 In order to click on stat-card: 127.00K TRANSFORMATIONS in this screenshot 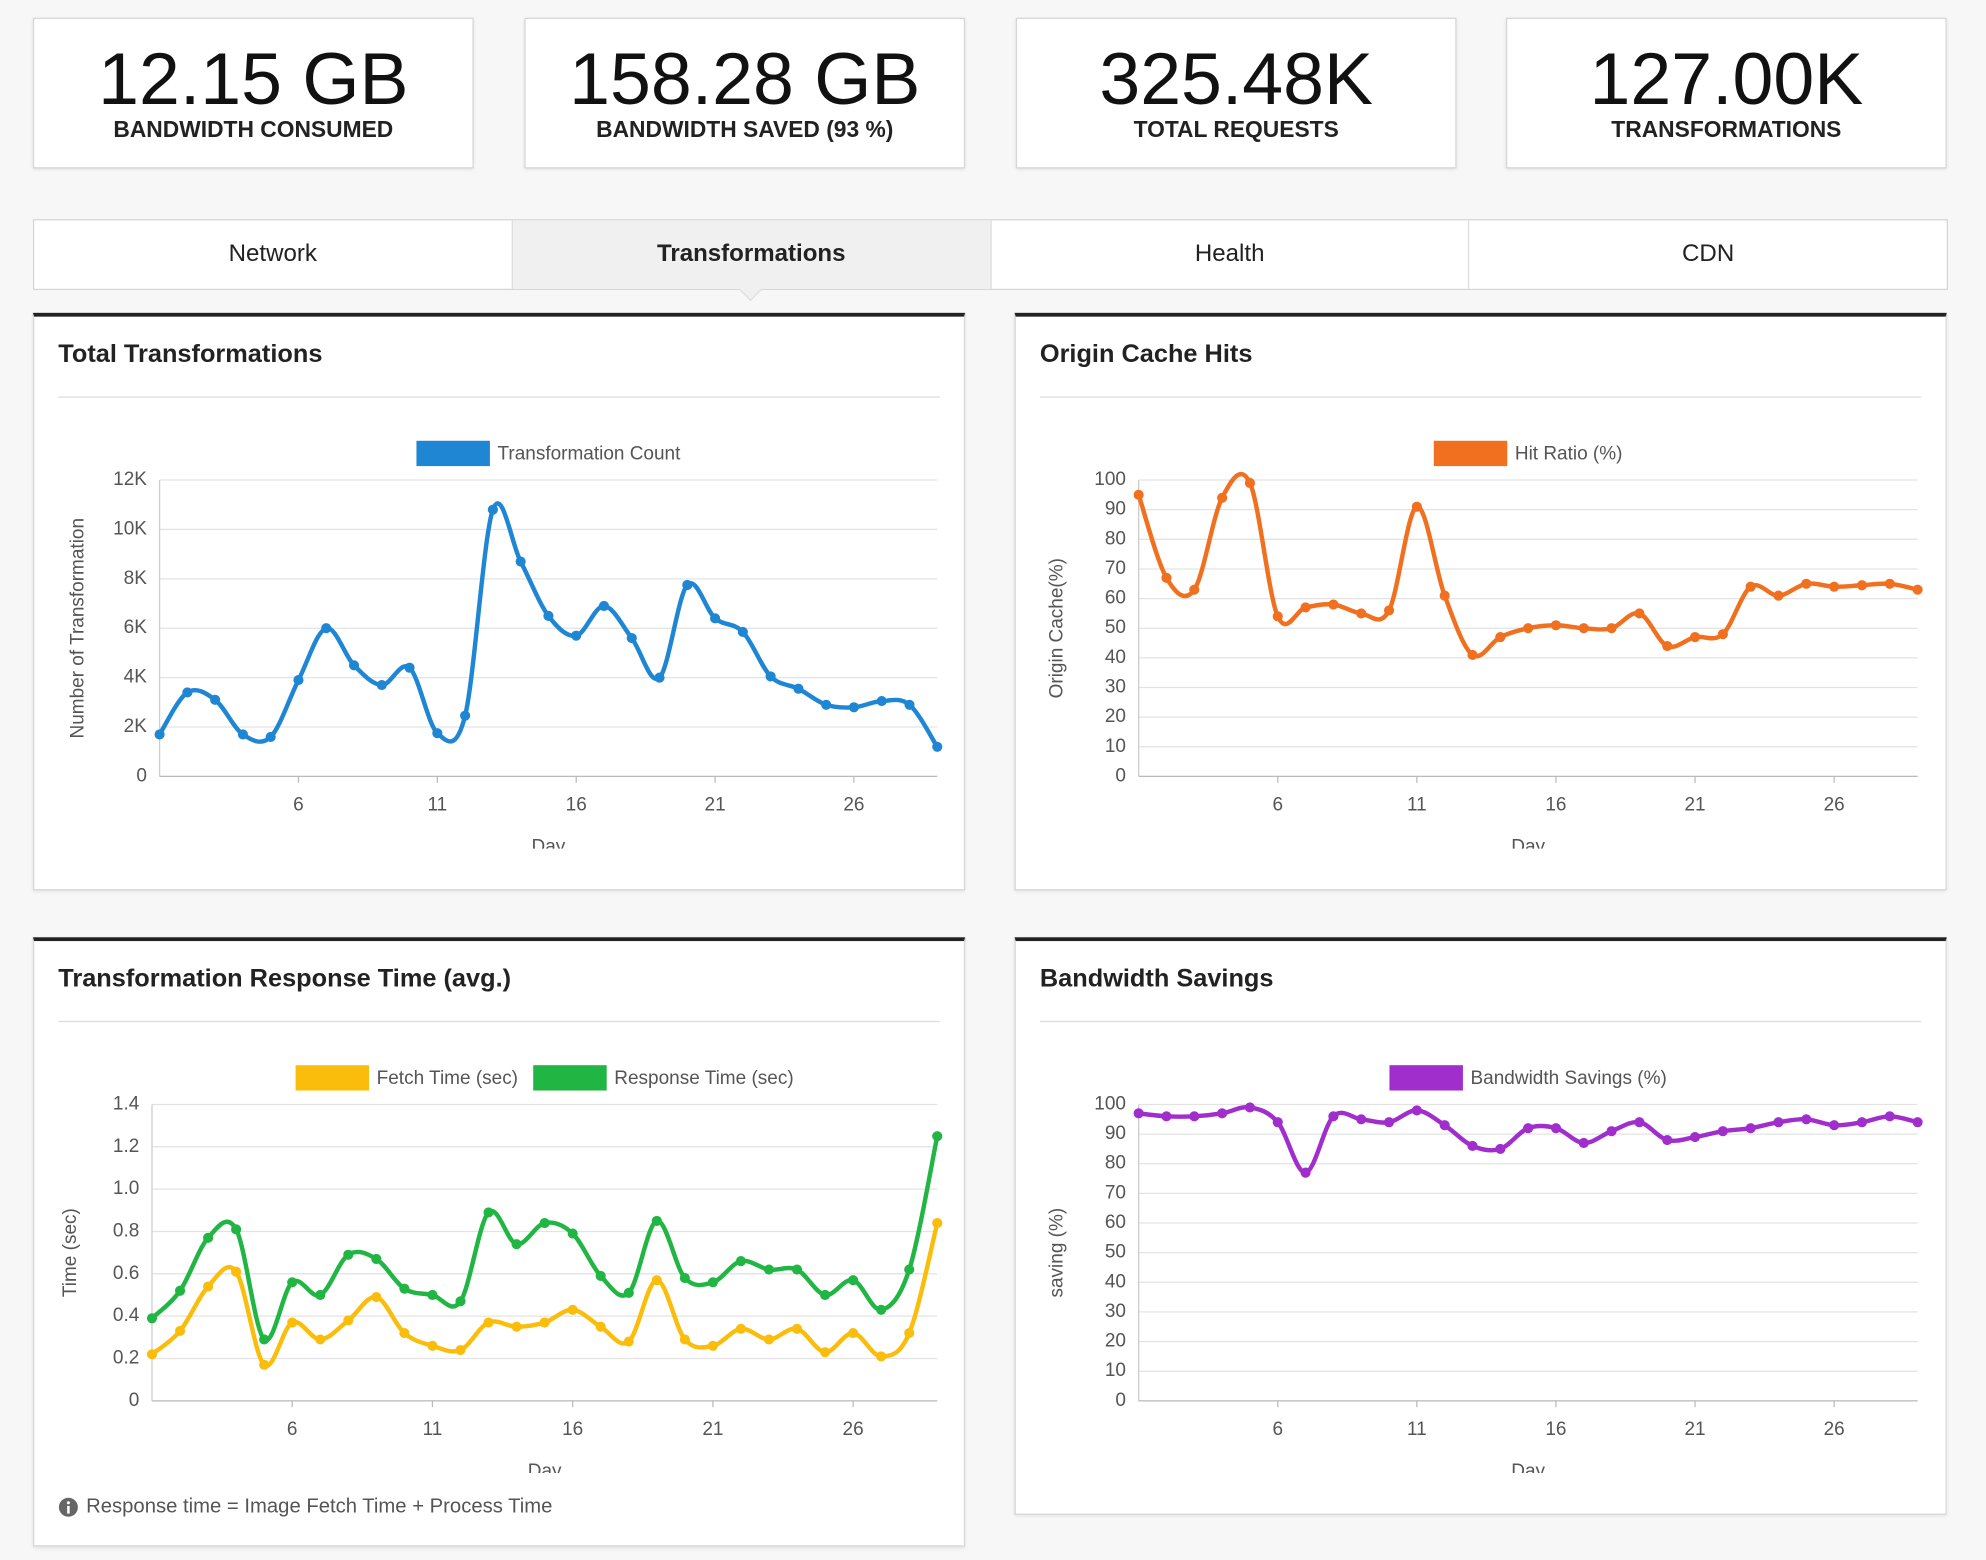, I will do `click(1726, 93)`.